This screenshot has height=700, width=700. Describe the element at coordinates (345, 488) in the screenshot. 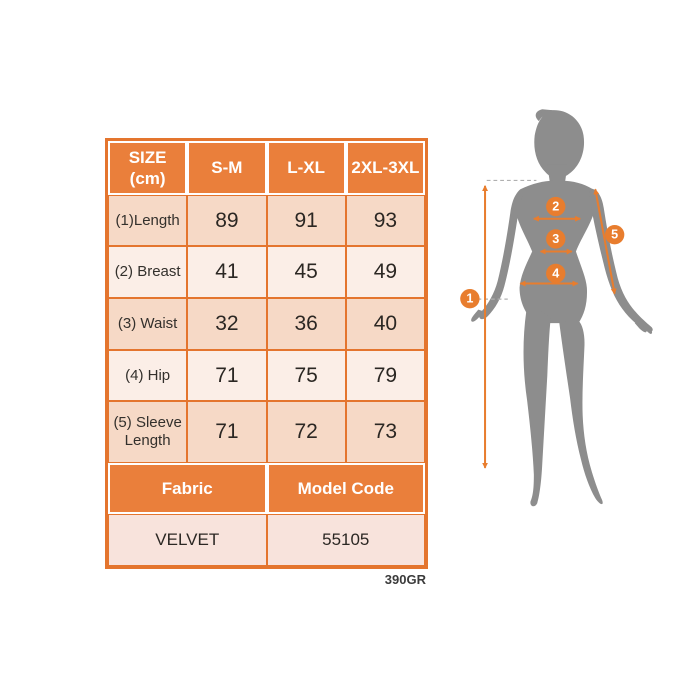

I see `model-code-header: Model Code` at that location.